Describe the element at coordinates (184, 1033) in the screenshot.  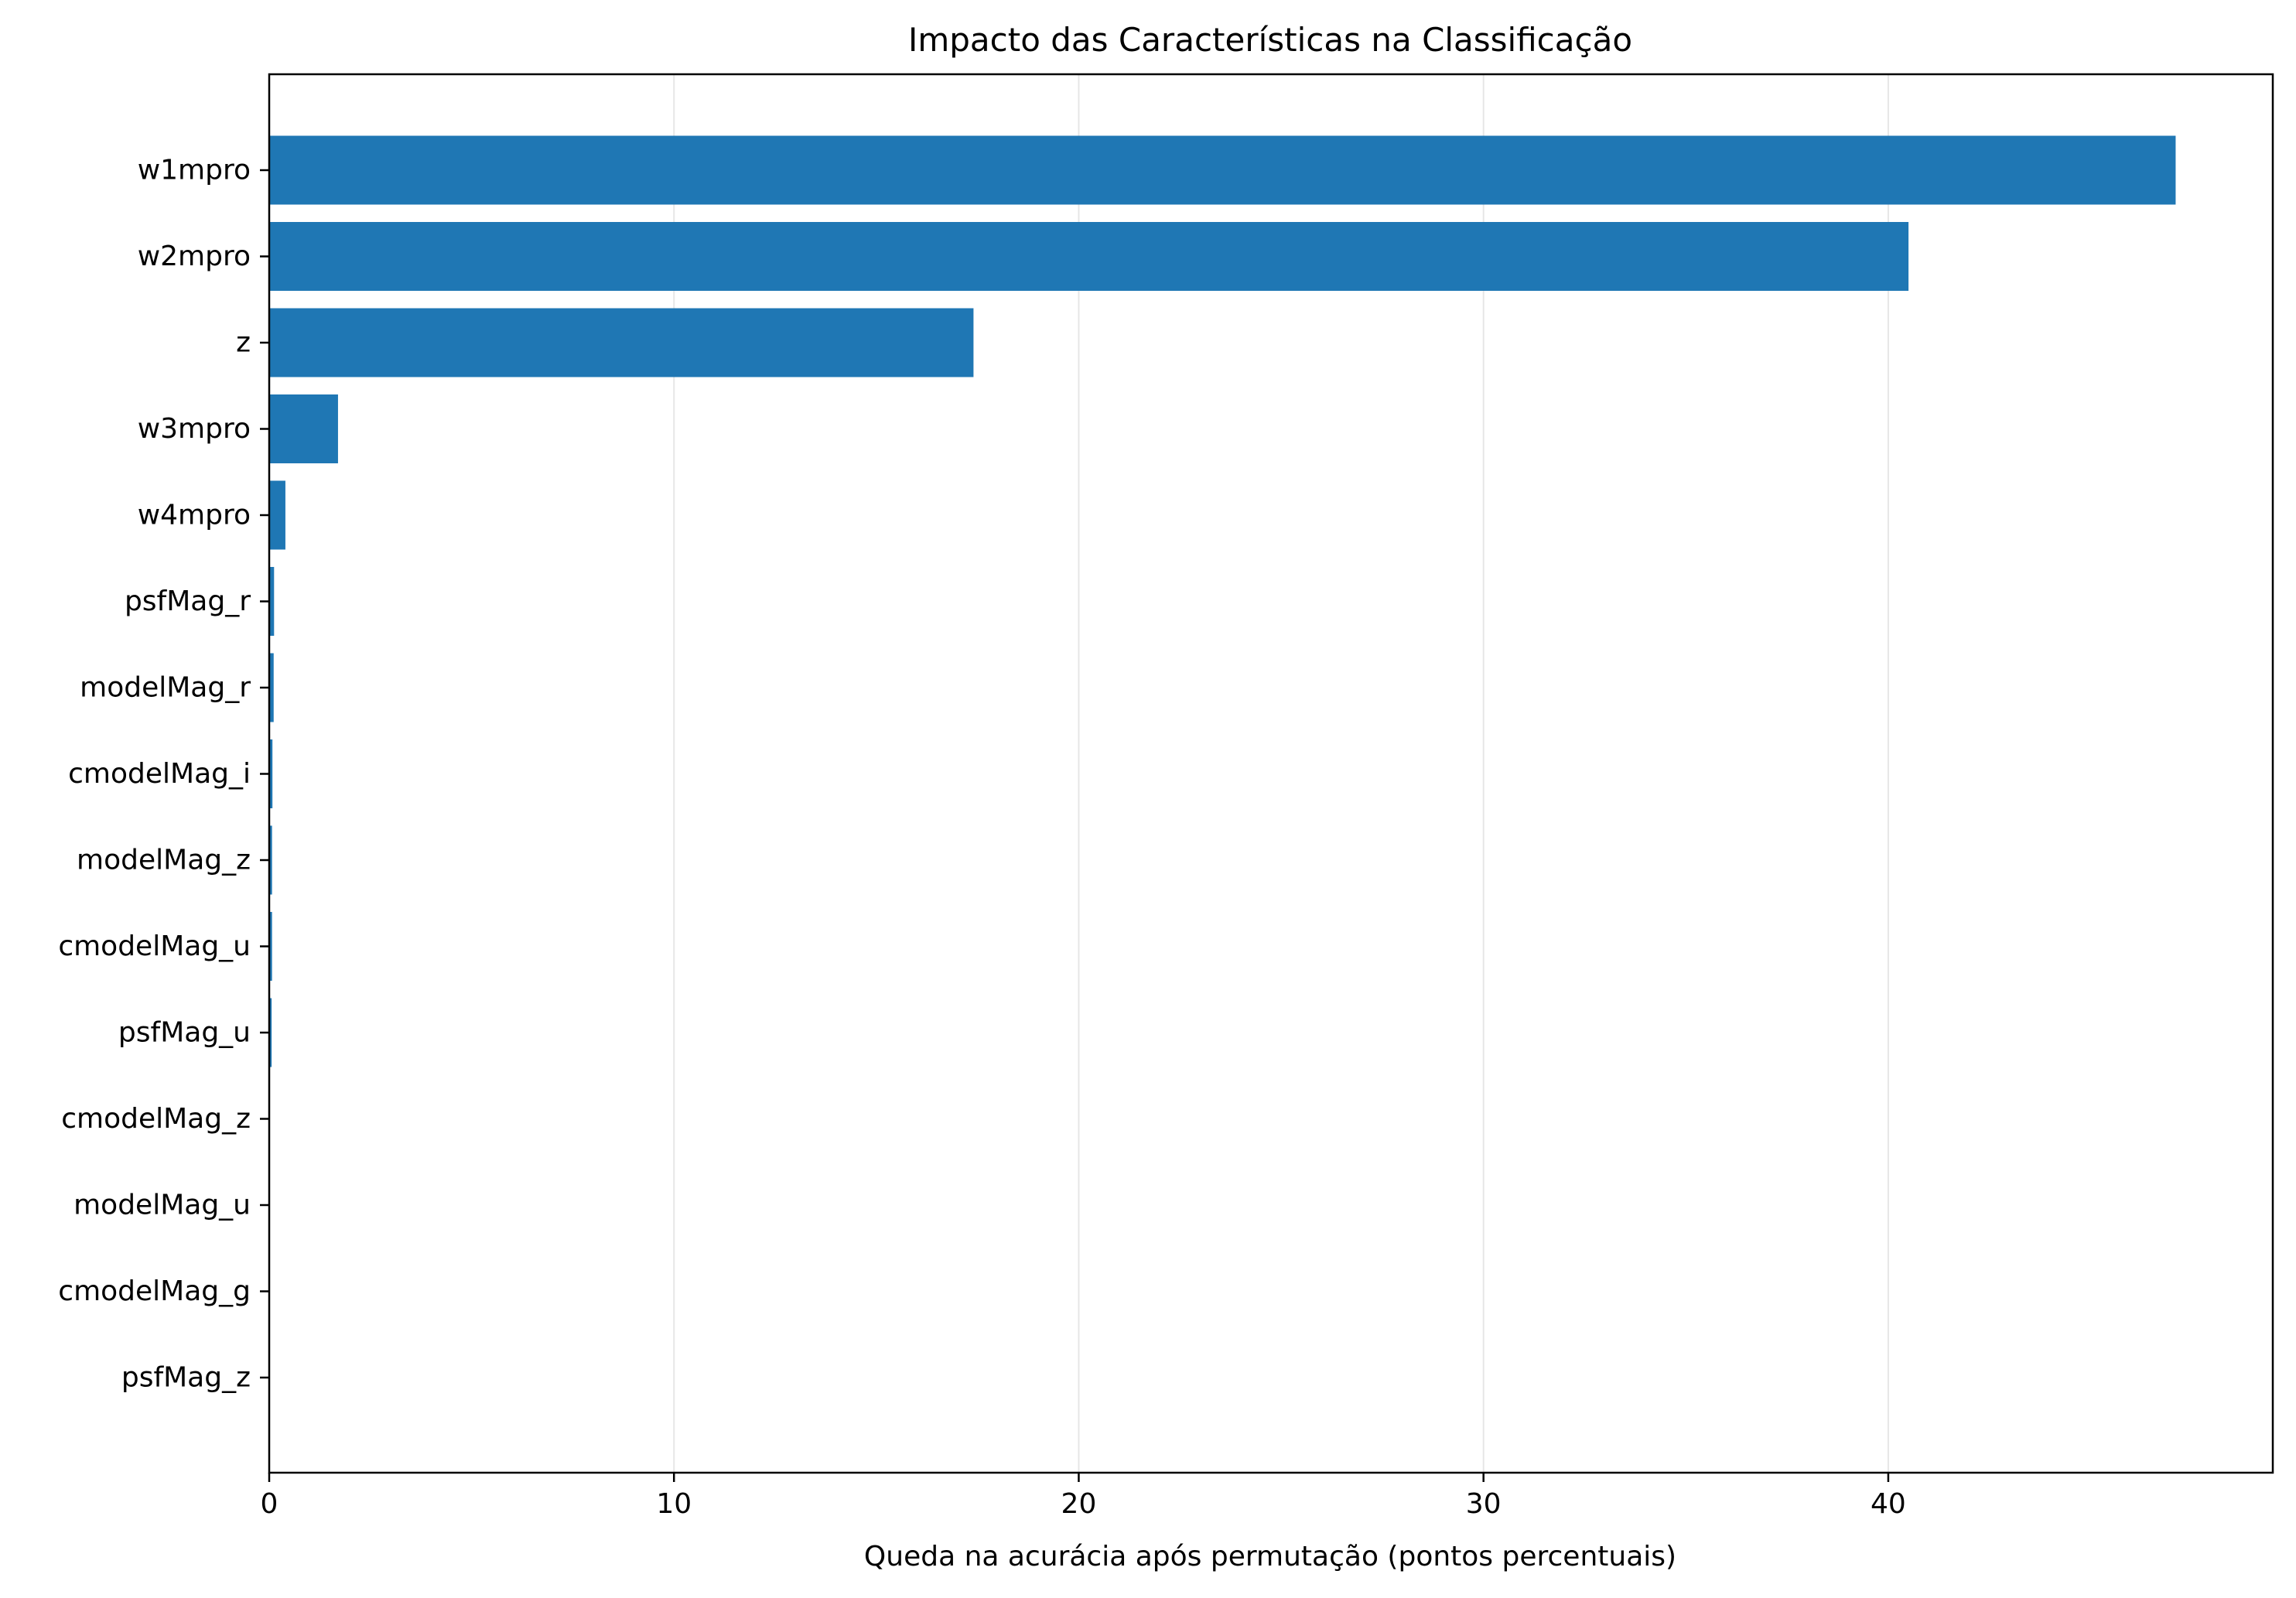
I see `y-tick-label-psfMag_u: psfMag_u` at that location.